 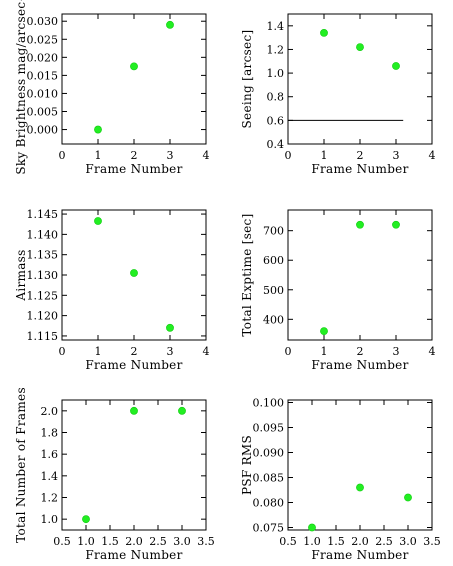 I want to click on y-axis-title: Airmass, so click(x=21, y=275).